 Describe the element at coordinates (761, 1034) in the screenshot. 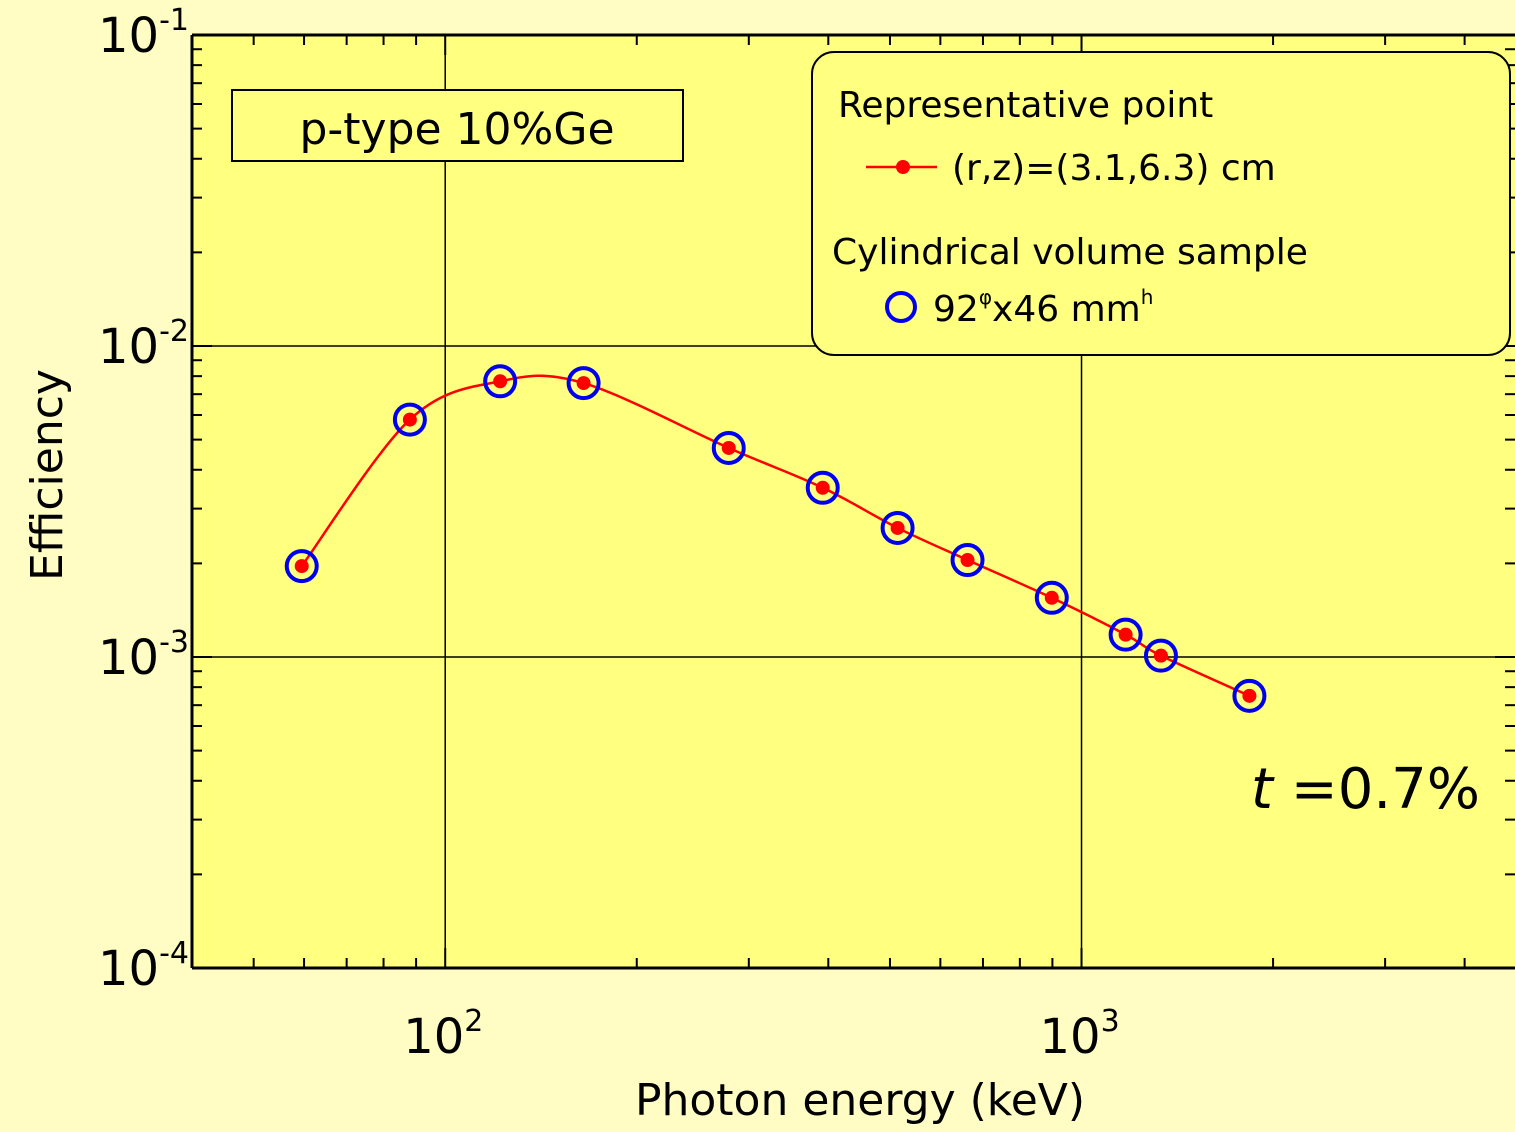

I see `x-tick-labels: 10² 10³` at that location.